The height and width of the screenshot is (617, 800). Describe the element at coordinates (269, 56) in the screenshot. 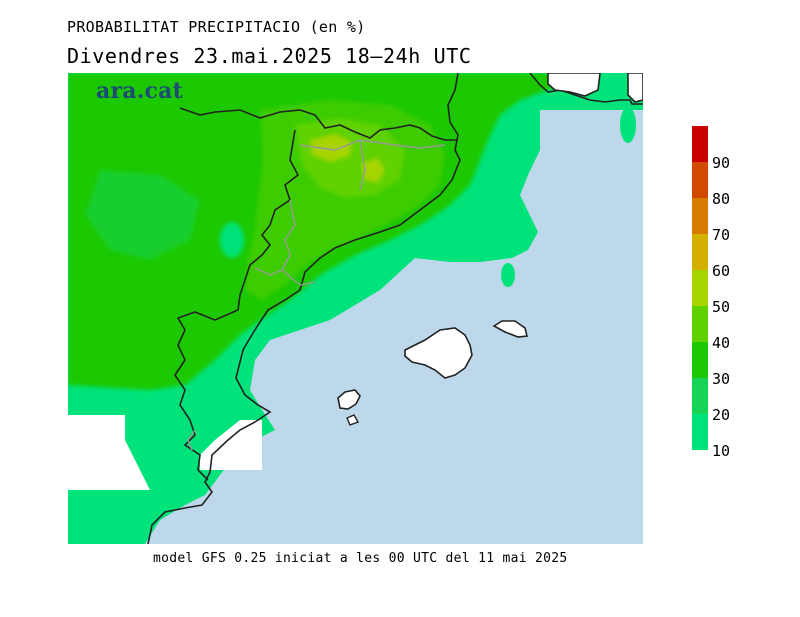

I see `forecast-period: Divendres 23.mai.2025 18—24h UTC` at that location.